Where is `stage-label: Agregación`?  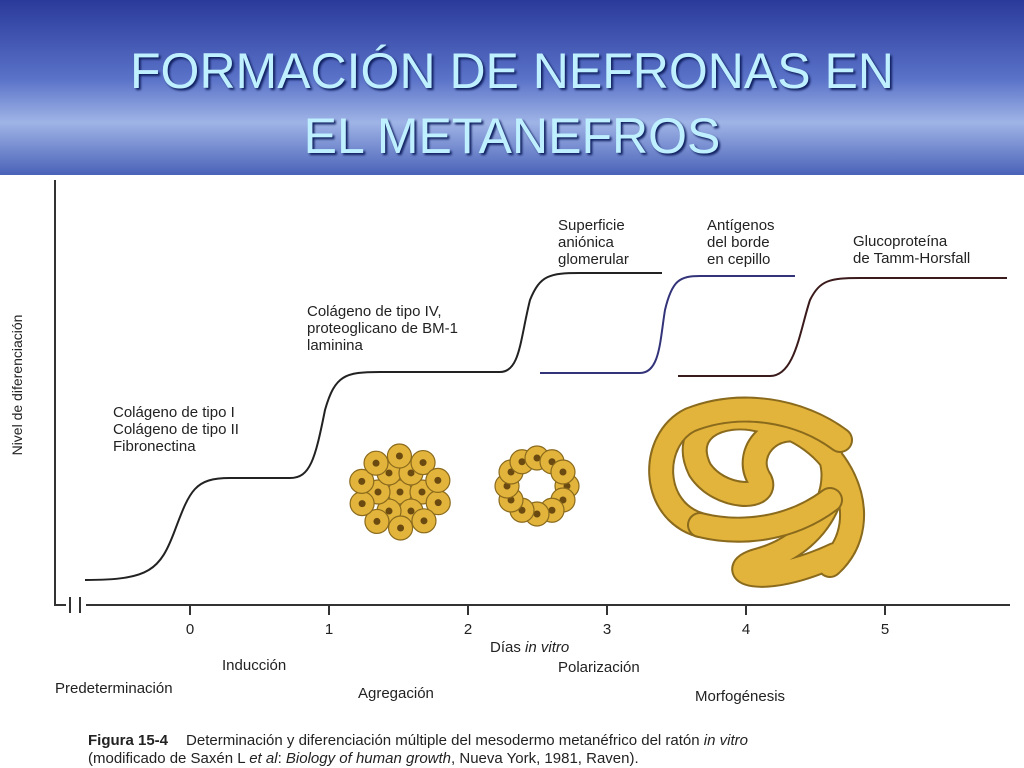
stage-label: Agregación is located at coordinates (396, 693).